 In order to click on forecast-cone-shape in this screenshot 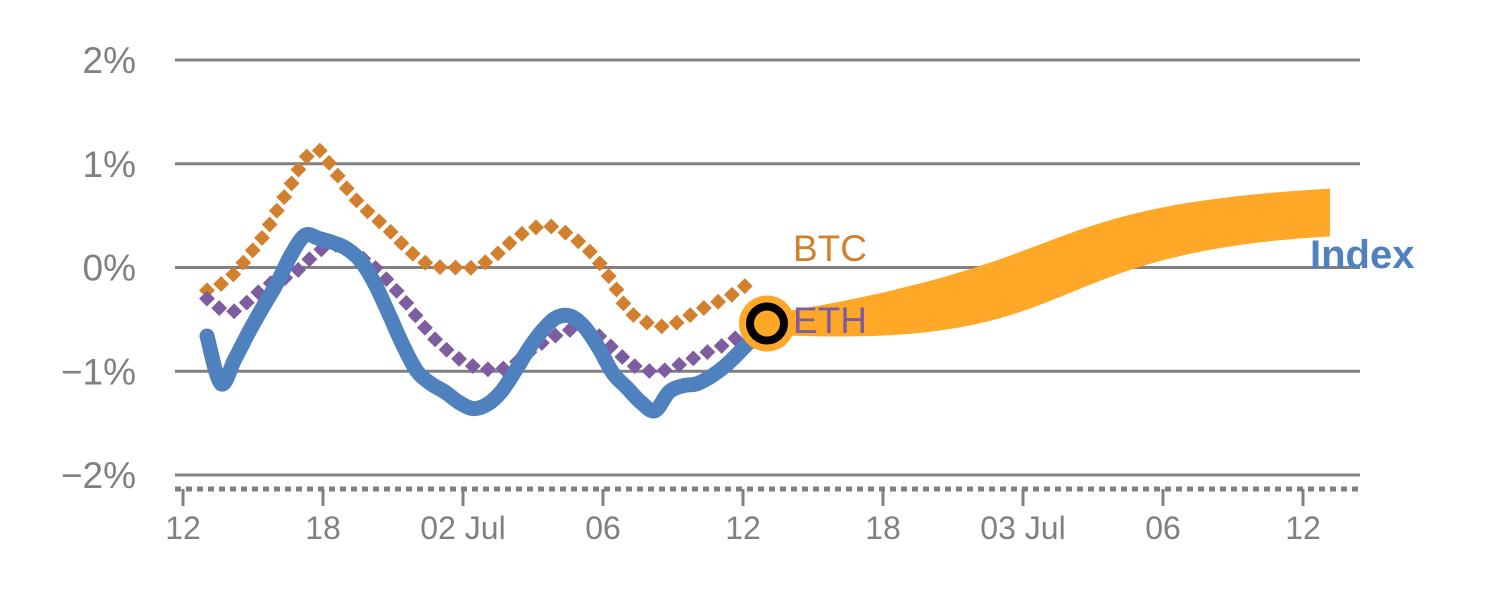, I will do `click(1048, 262)`.